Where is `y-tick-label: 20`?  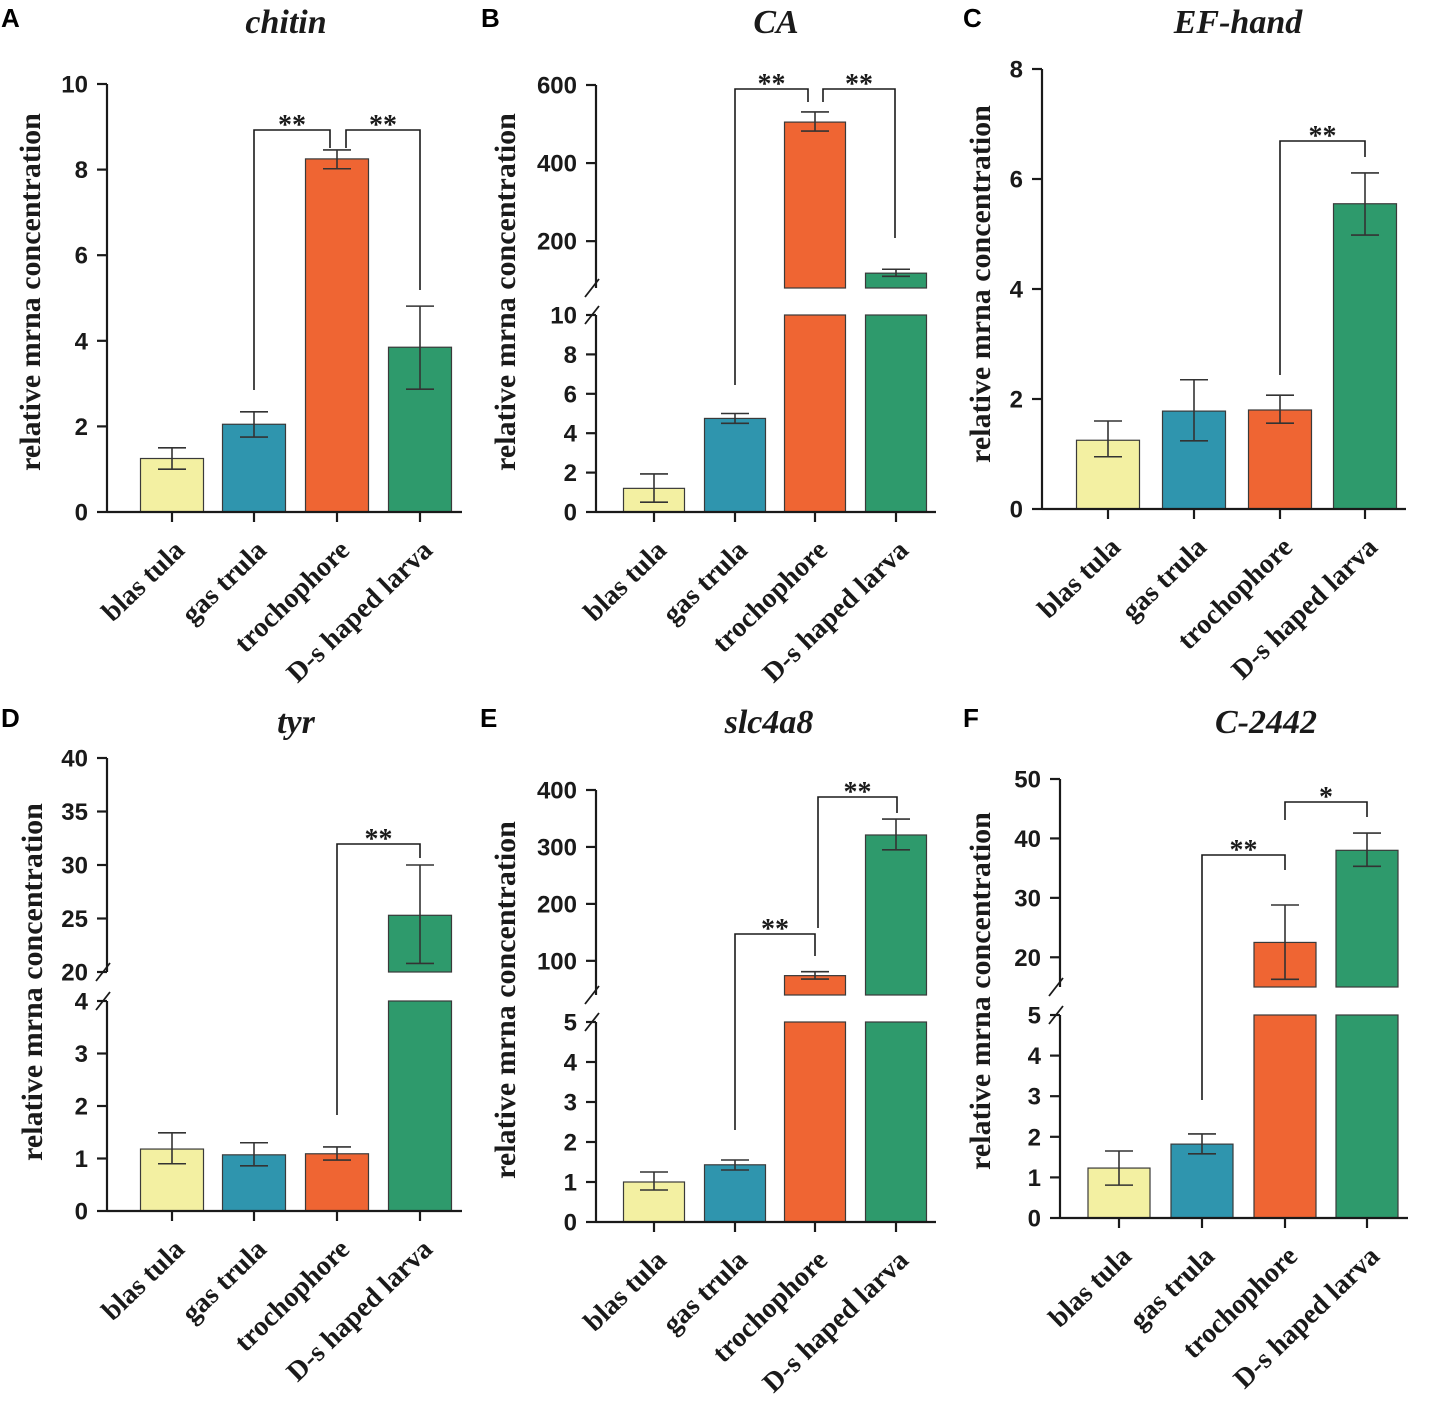 y-tick-label: 20 is located at coordinates (1027, 958).